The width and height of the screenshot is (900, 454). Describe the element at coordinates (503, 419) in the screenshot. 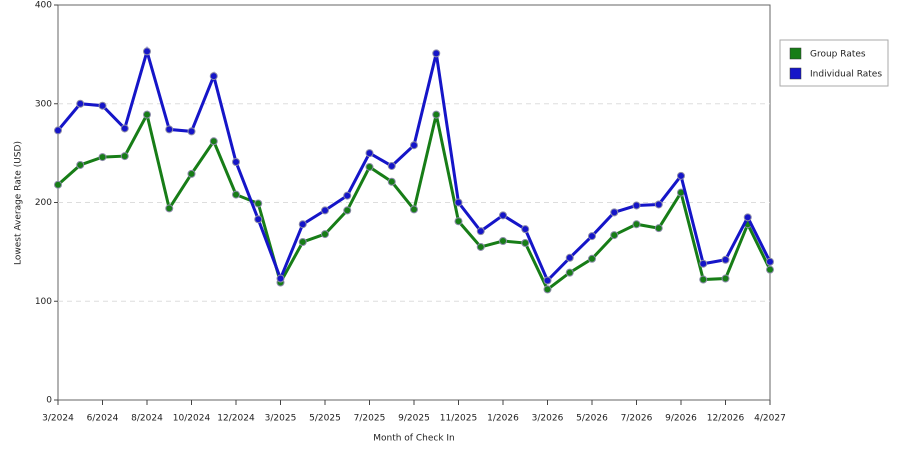

I see `x-tick-label: 1/2026` at that location.